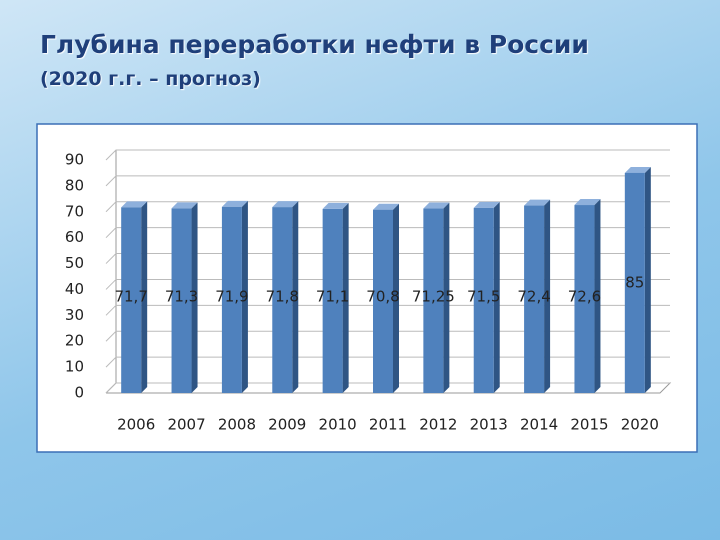  Describe the element at coordinates (186, 425) in the screenshot. I see `x-tick-label: 2007` at that location.